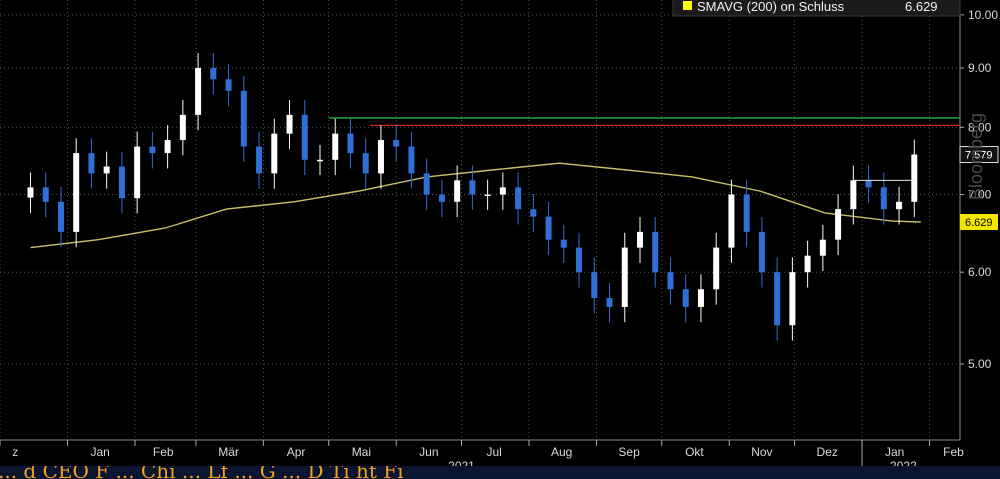 The image size is (1000, 479). I want to click on legend-swatch, so click(687, 5).